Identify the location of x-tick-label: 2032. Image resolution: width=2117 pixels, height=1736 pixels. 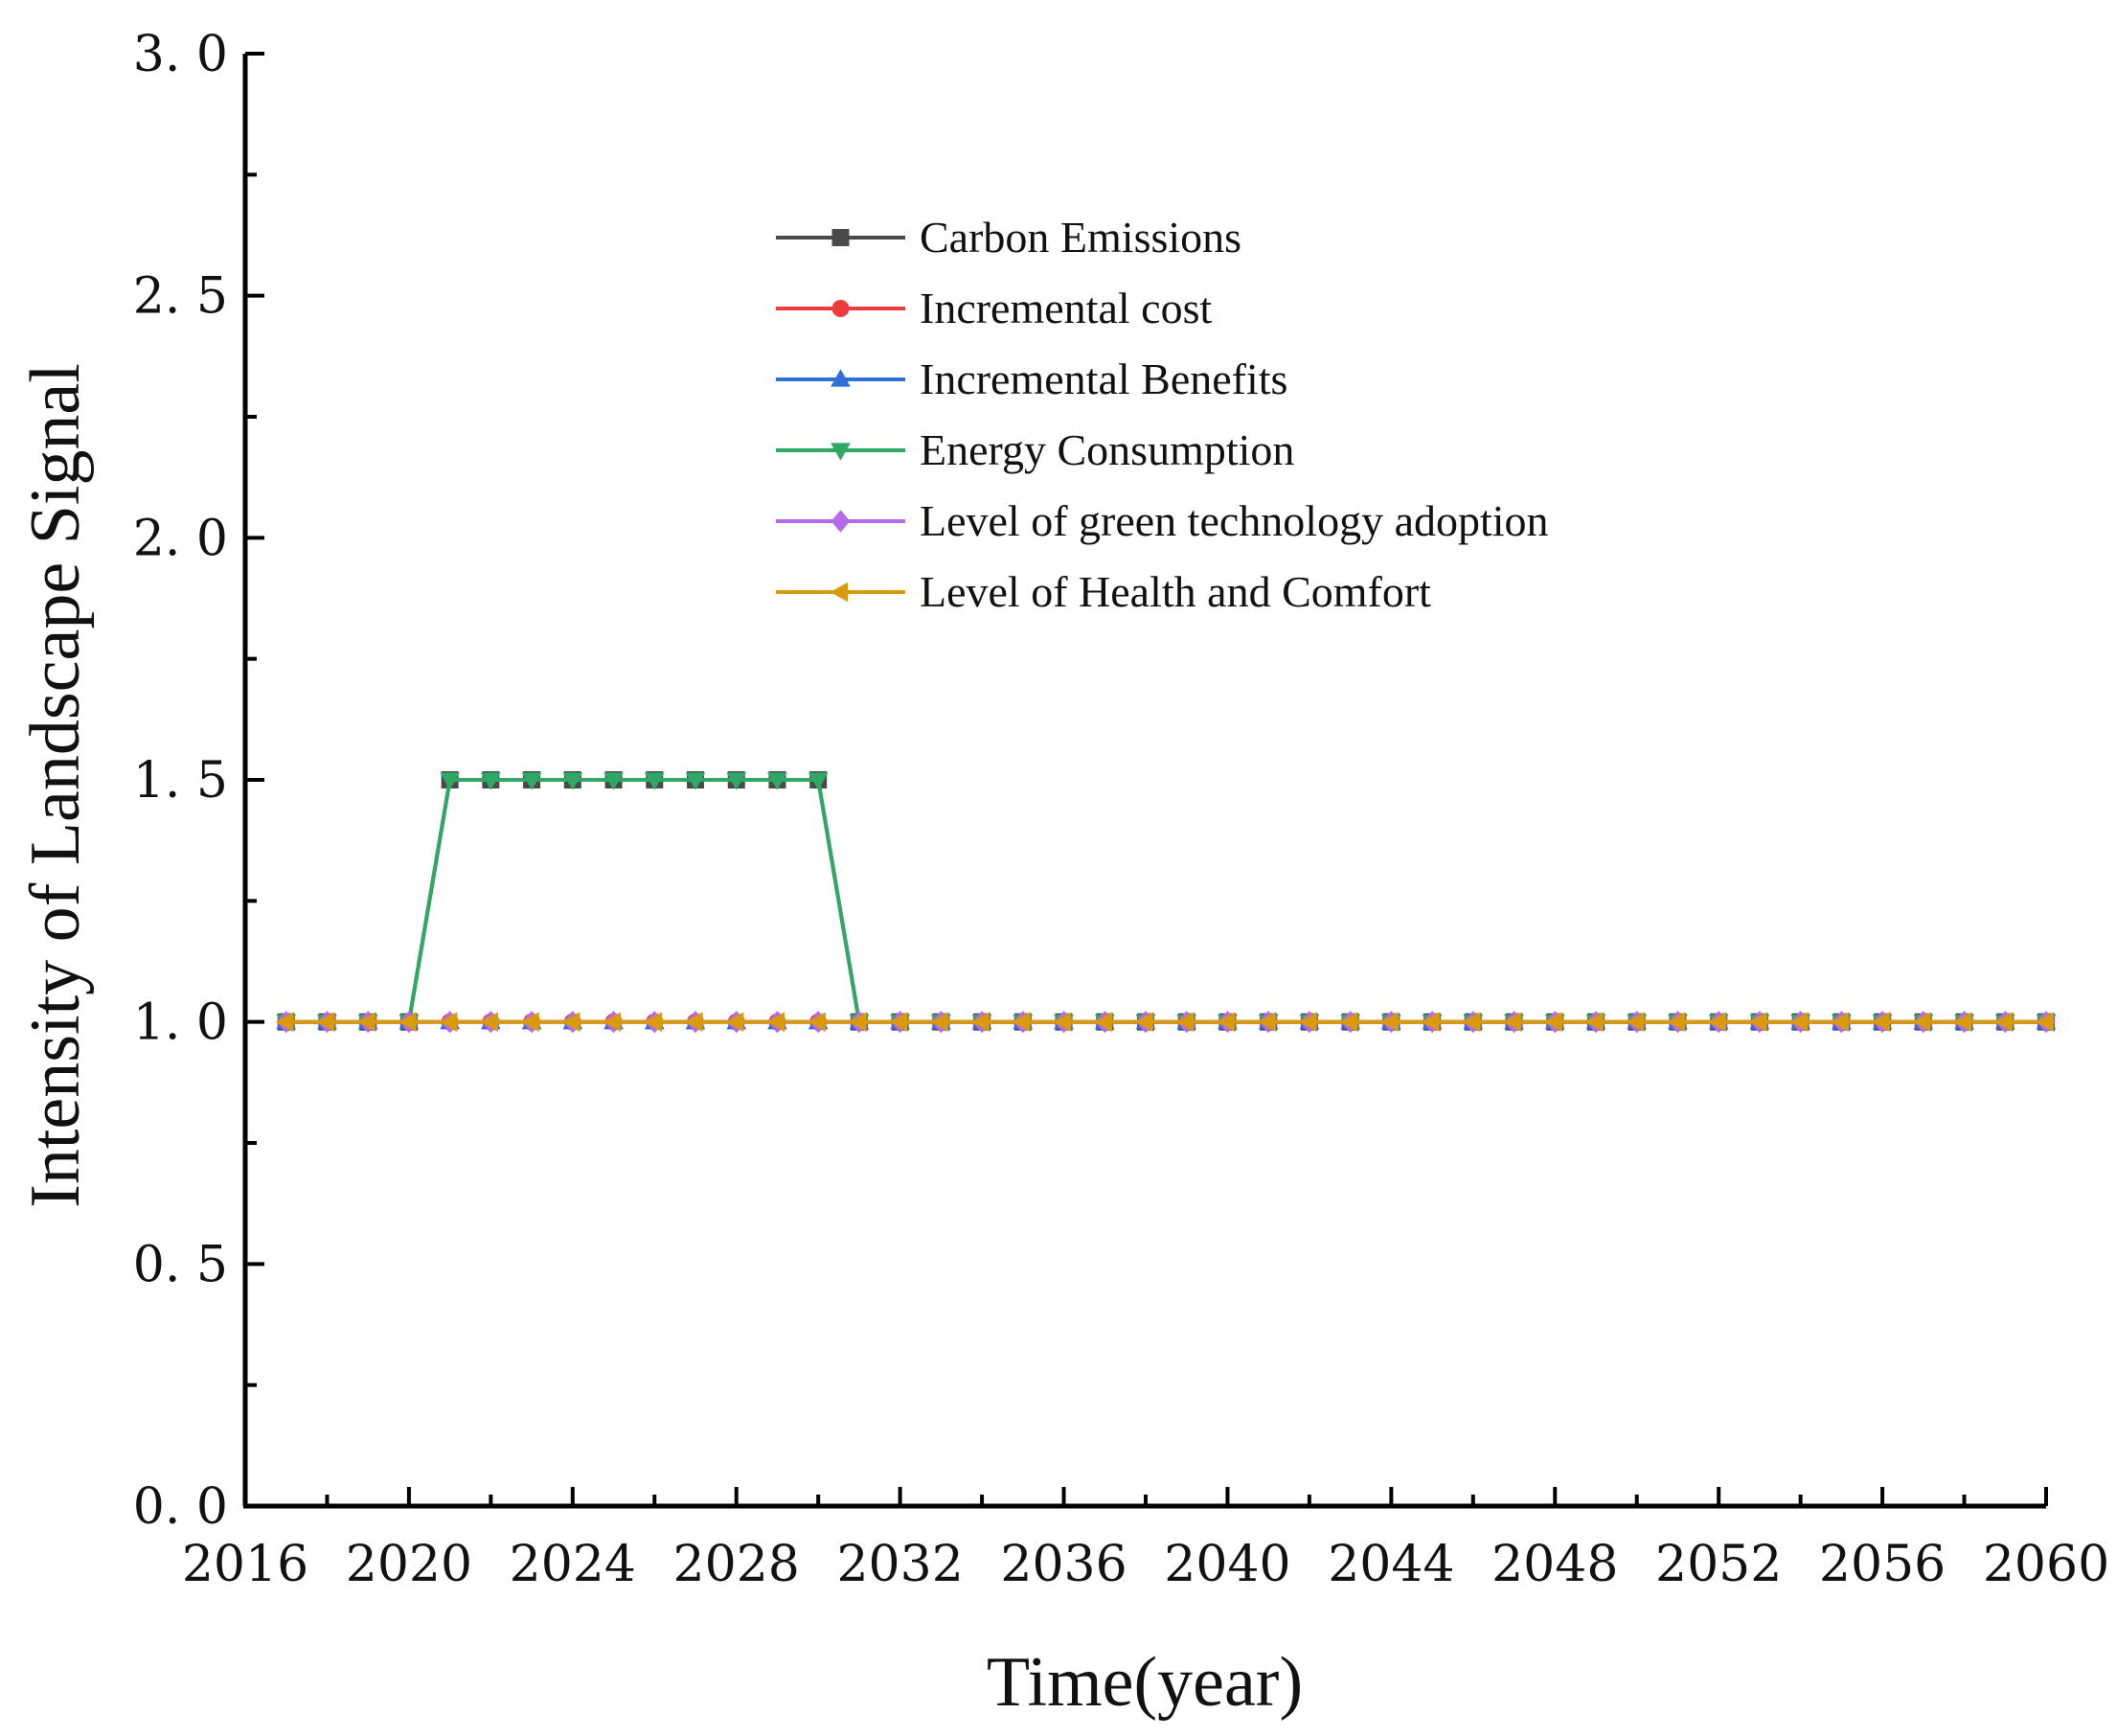
(899, 1565).